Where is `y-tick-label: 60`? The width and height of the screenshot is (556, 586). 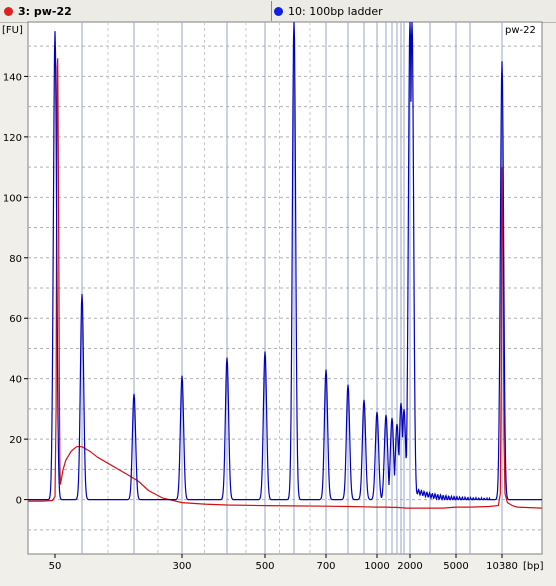 y-tick-label: 60 is located at coordinates (15, 319).